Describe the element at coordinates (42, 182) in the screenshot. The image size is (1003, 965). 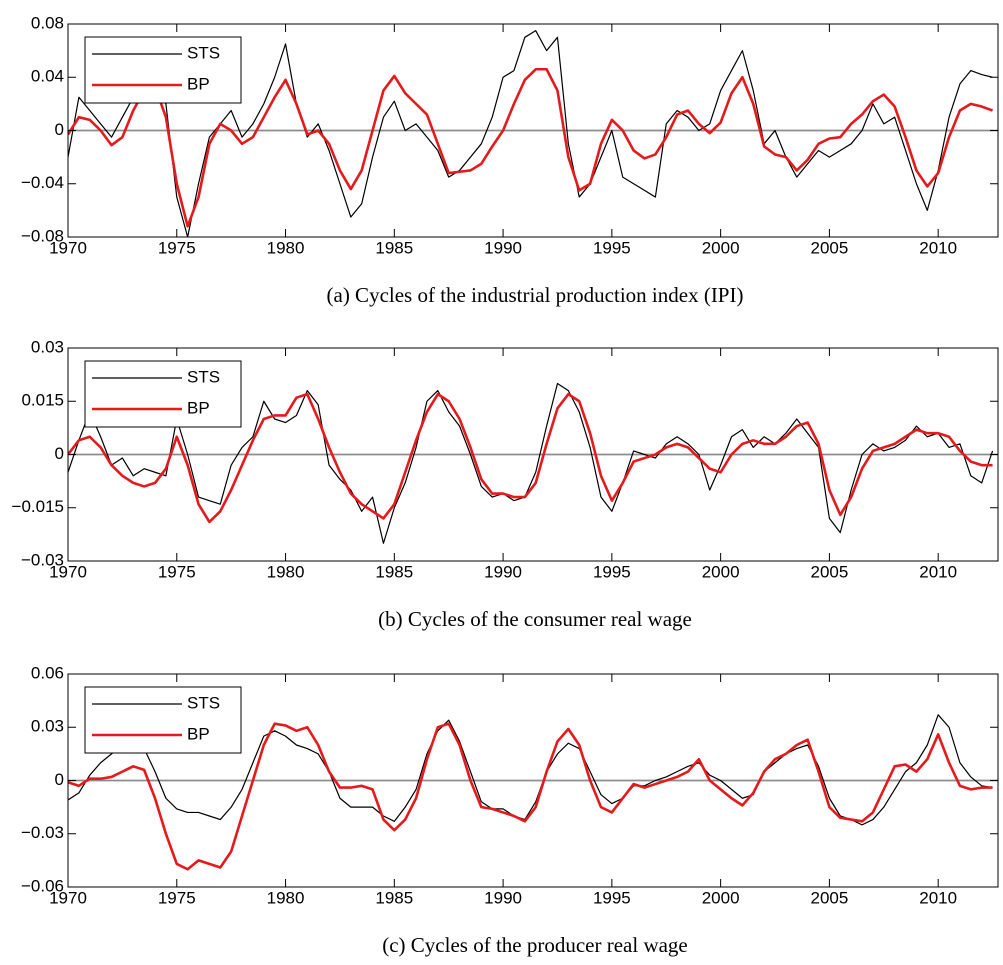
I see `y-tick-label: −0.04` at that location.